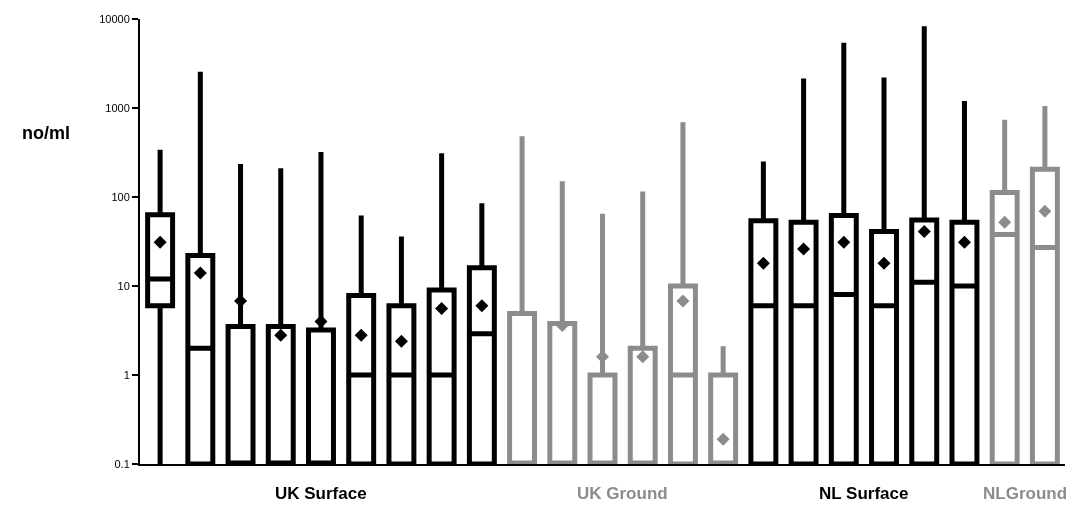 This screenshot has width=1077, height=516. What do you see at coordinates (1025, 493) in the screenshot?
I see `legend-label: NLGround` at bounding box center [1025, 493].